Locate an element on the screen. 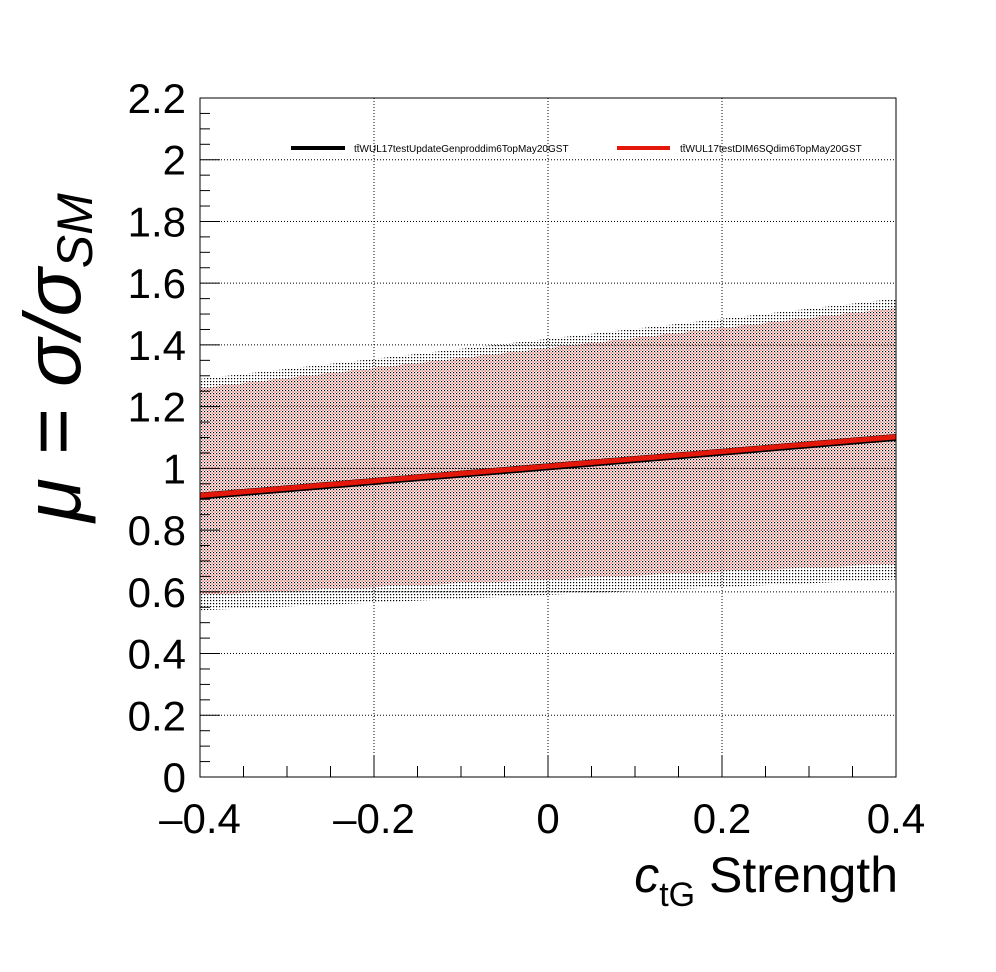 Image resolution: width=996 pixels, height=972 pixels. y-tick-label: 0.6 is located at coordinates (157, 592).